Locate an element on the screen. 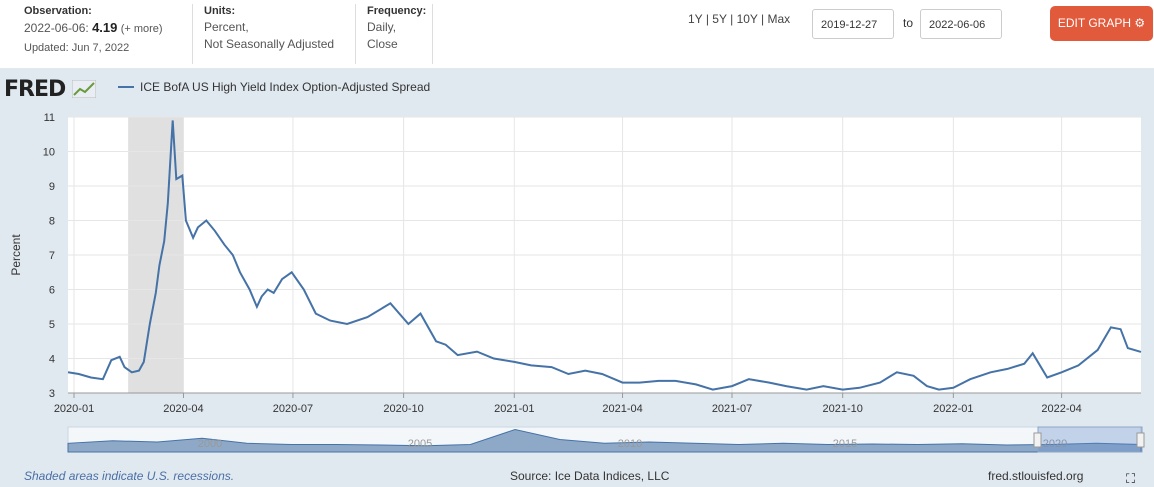  x-tick-label: 2022-01 is located at coordinates (953, 409).